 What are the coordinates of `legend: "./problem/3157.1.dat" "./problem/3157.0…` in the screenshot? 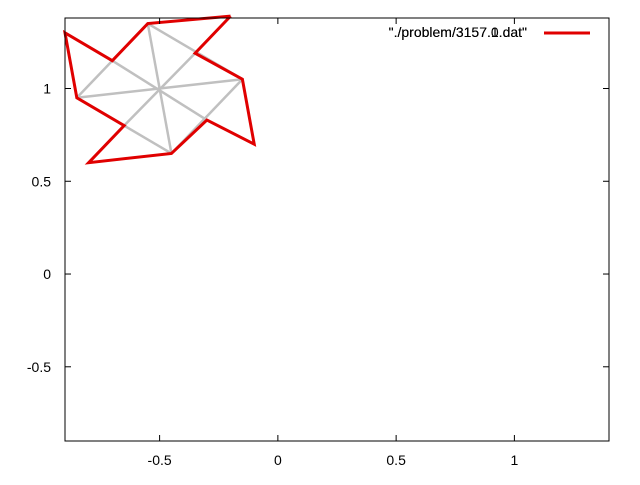 It's located at (489, 32).